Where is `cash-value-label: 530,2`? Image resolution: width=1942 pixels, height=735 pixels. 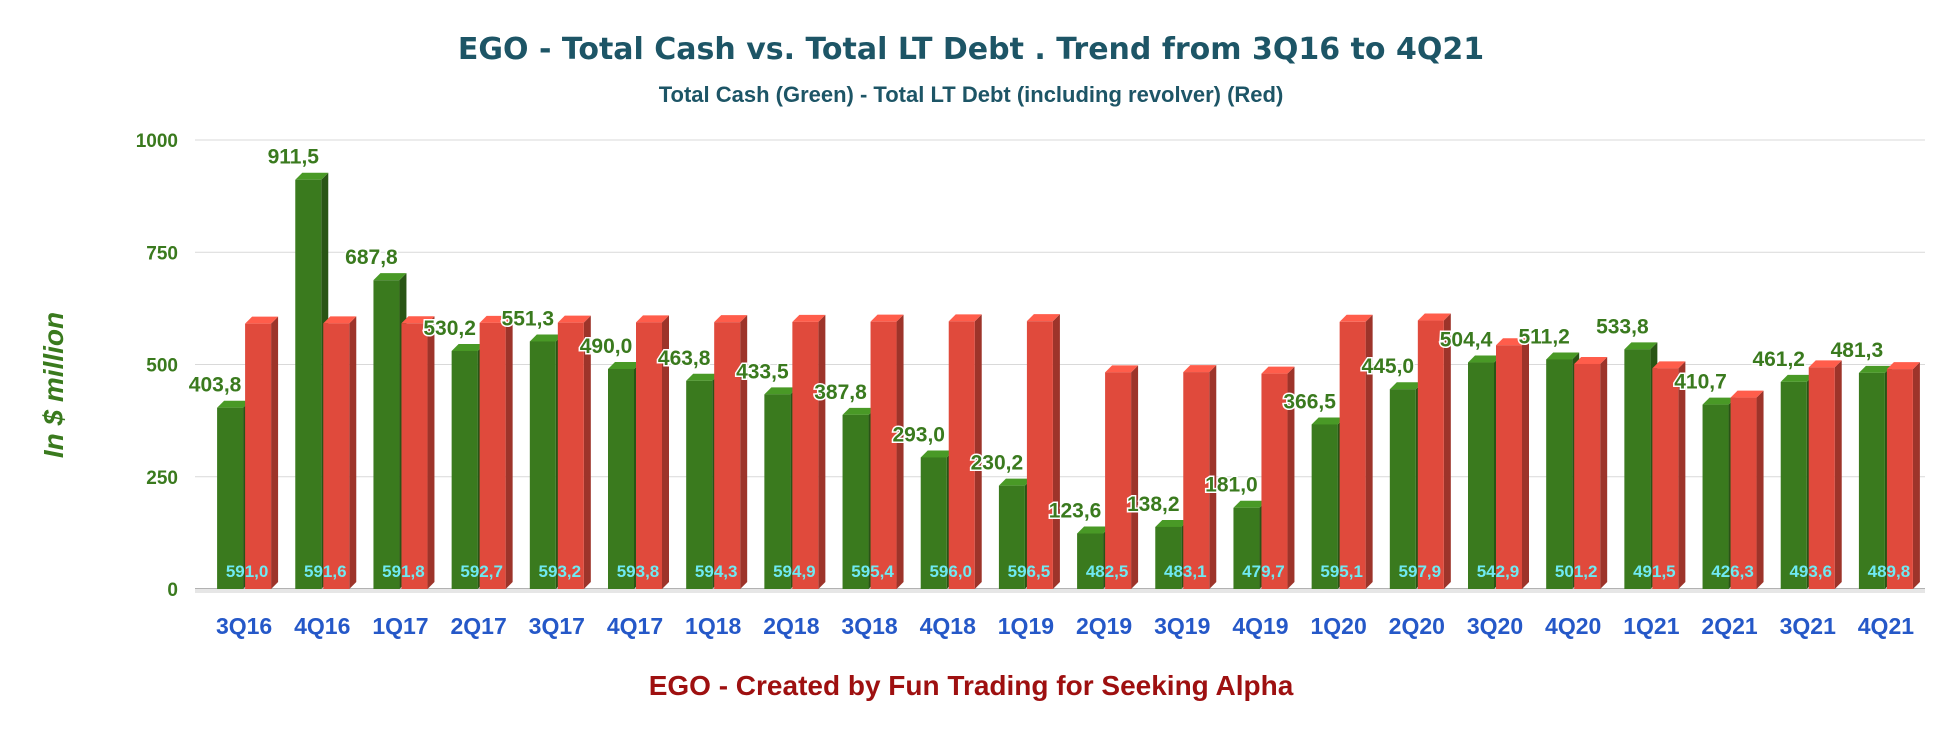 cash-value-label: 530,2 is located at coordinates (449, 328).